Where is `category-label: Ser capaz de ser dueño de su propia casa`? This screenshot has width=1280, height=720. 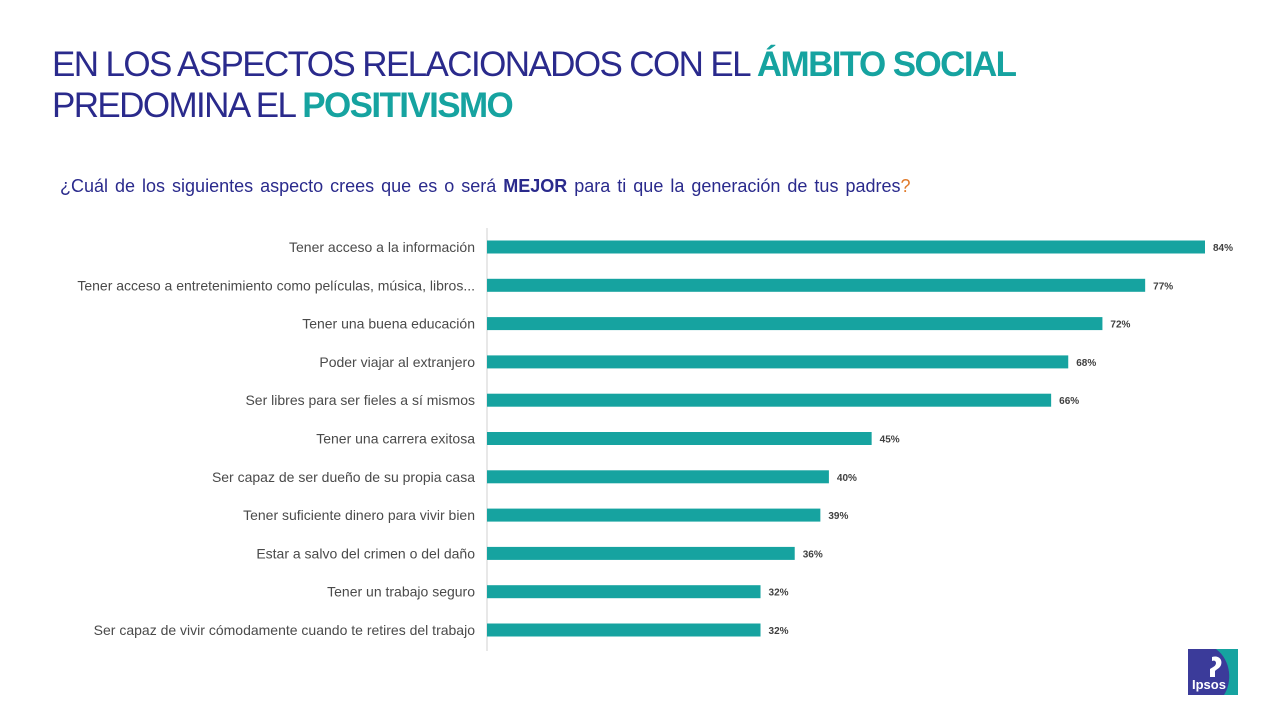 category-label: Ser capaz de ser dueño de su propia casa is located at coordinates (343, 477).